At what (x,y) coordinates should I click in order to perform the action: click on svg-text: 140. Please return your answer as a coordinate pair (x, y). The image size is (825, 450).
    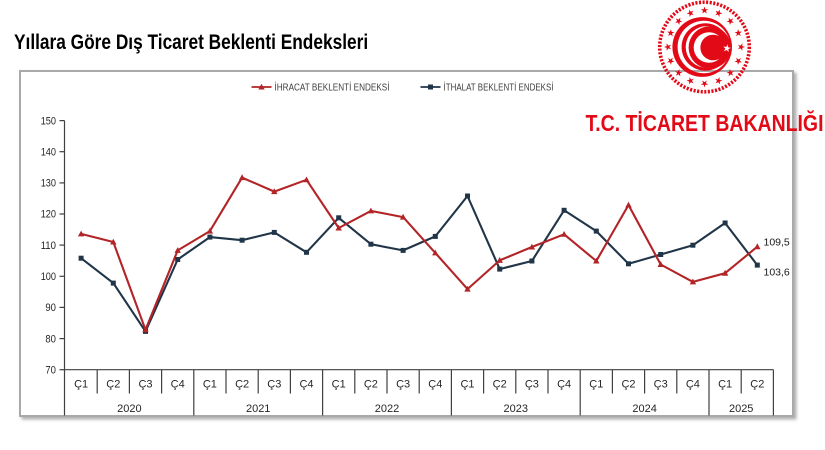
    Looking at the image, I should click on (48, 152).